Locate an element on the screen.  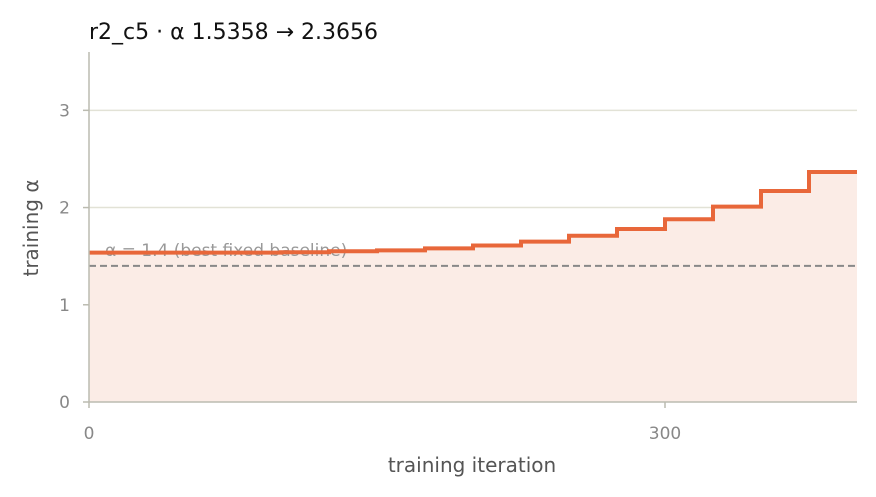
y-tick-label: 3 is located at coordinates (64, 111).